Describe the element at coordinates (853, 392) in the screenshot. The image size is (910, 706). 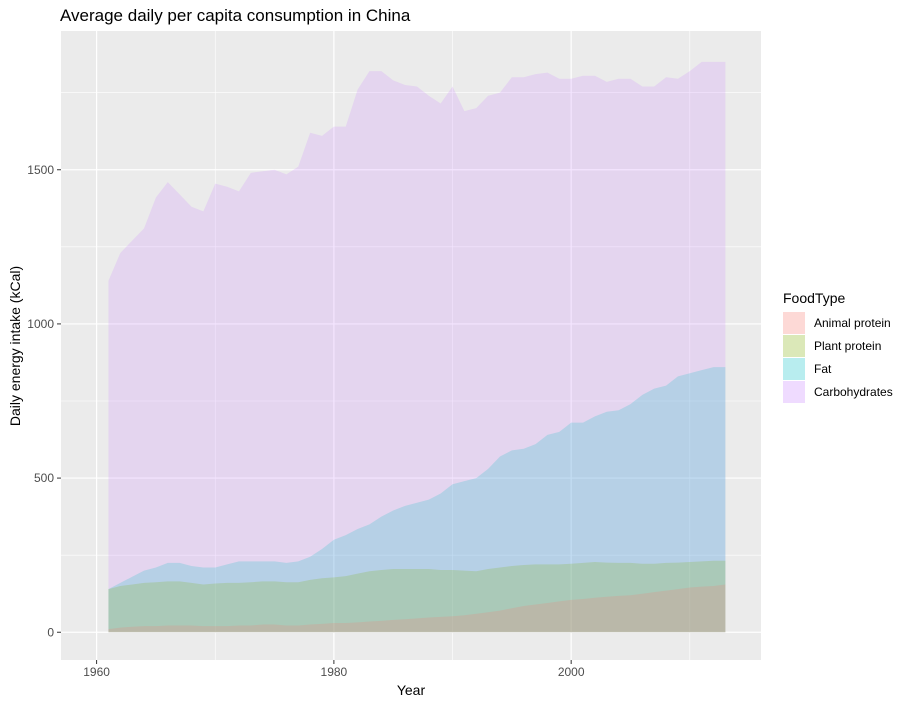
I see `legend-label: Carbohydrates` at that location.